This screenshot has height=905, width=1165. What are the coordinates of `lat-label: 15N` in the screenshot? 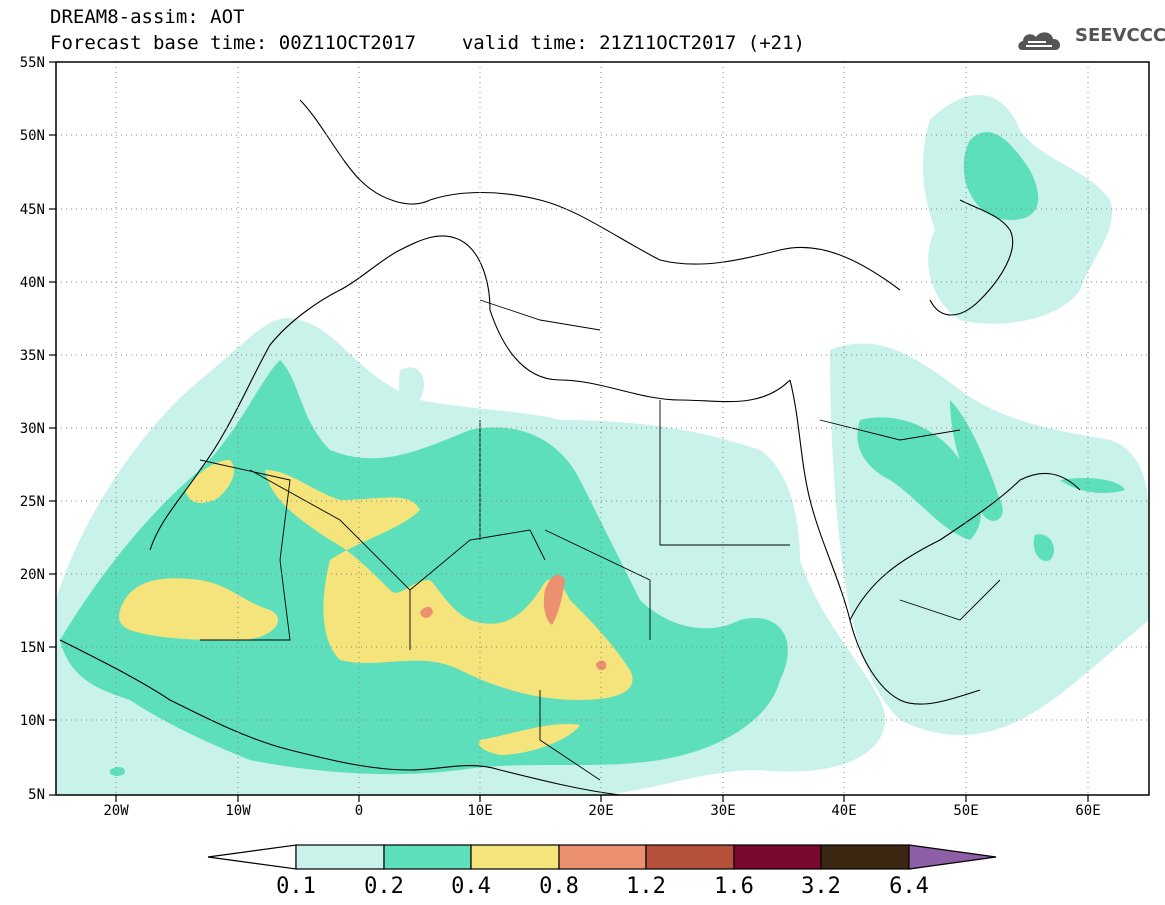 It's located at (32, 648).